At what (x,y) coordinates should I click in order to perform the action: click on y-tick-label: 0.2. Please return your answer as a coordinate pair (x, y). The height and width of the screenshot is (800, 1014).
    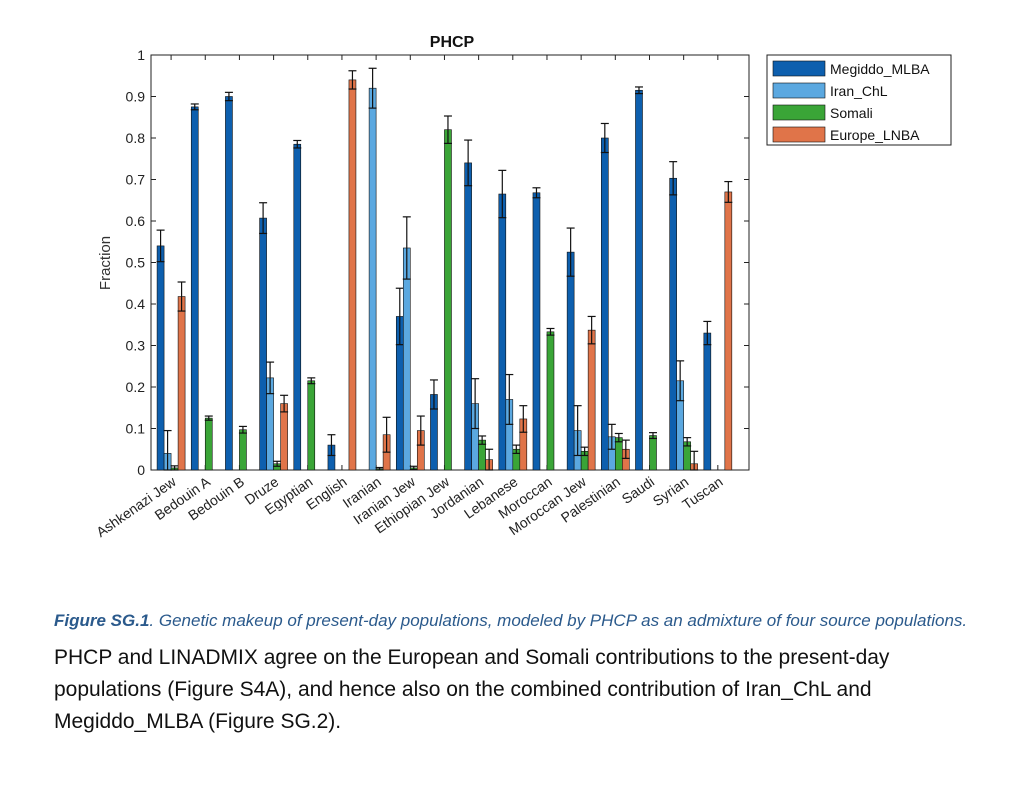
    Looking at the image, I should click on (136, 387).